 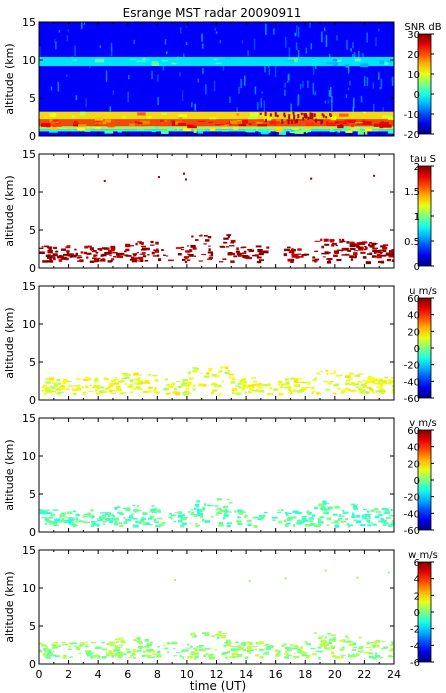 What do you see at coordinates (422, 423) in the screenshot?
I see `colorbar-label: v m/s` at bounding box center [422, 423].